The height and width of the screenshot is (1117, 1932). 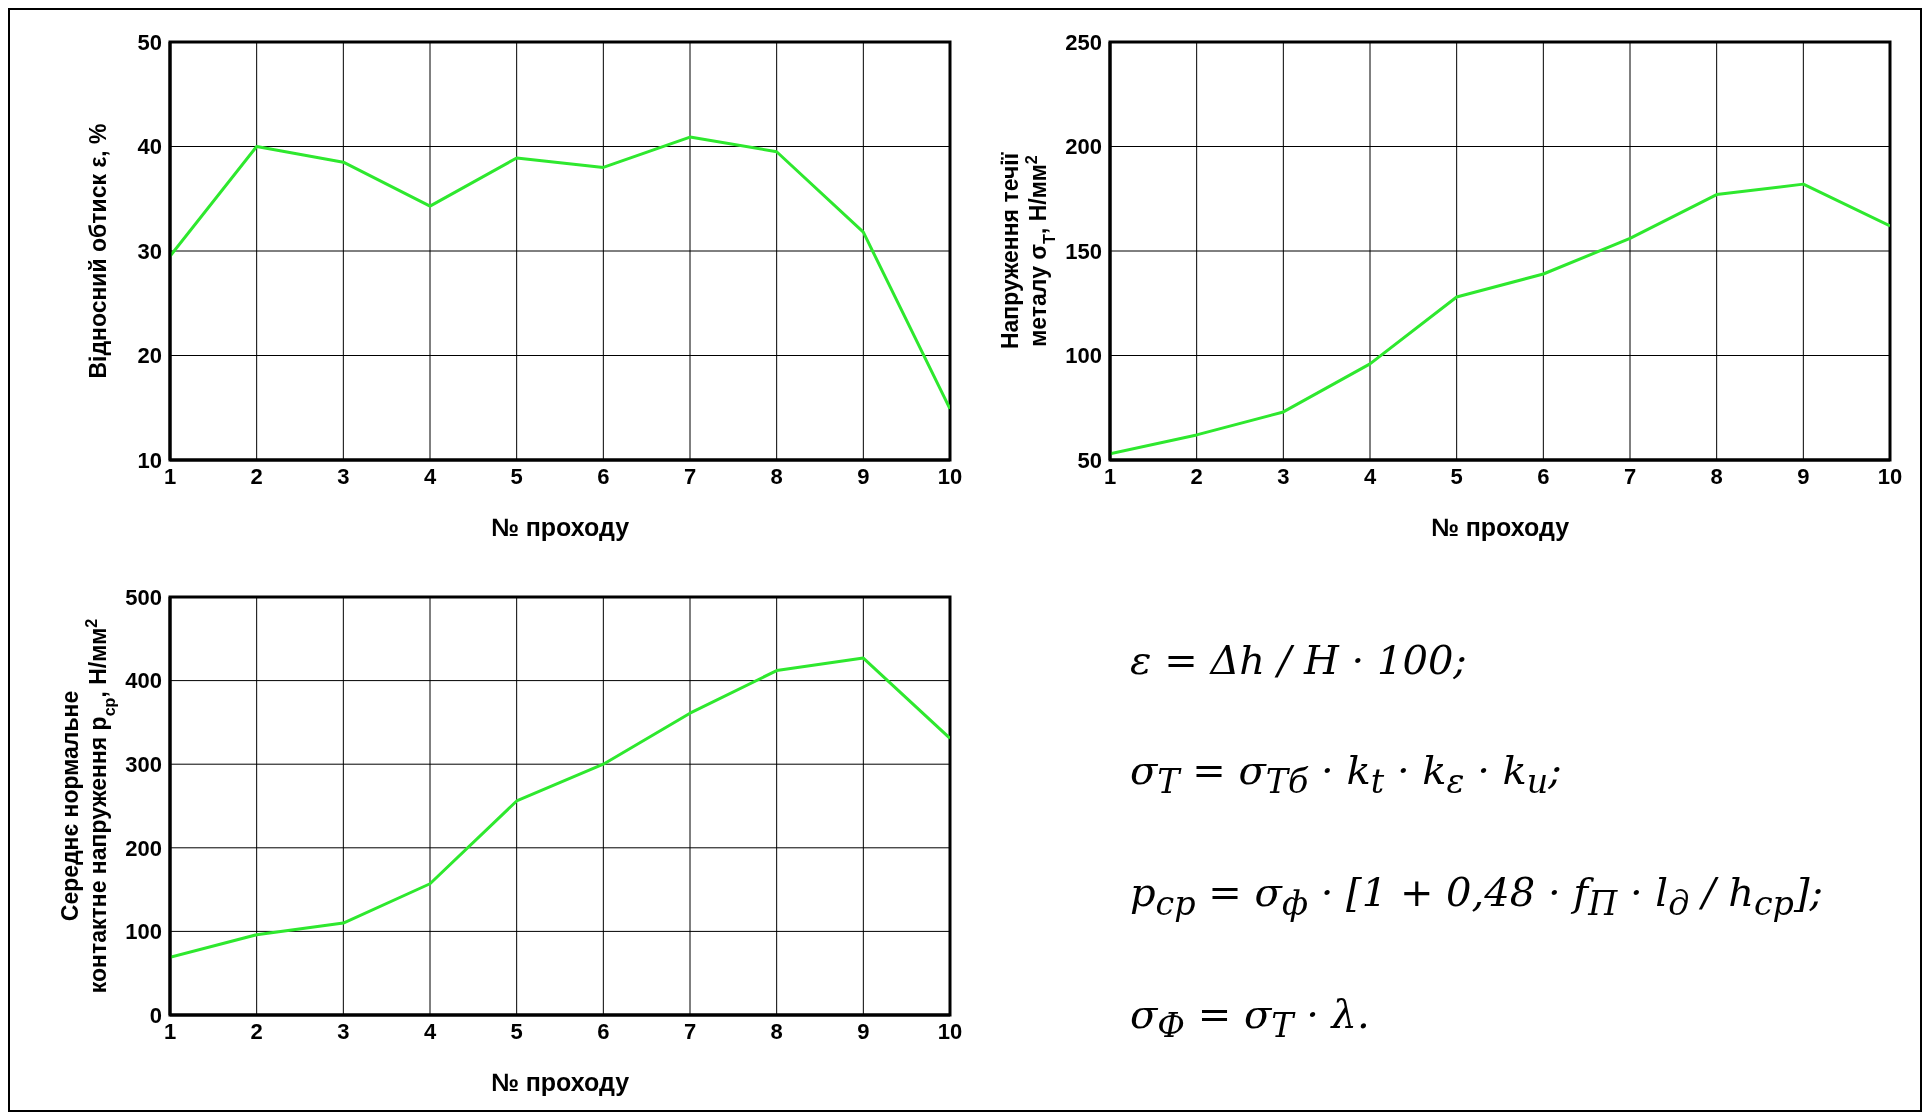 What do you see at coordinates (1477, 896) in the screenshot?
I see `text: p$_{cp}$ = σ$_{ф}$ · [1 + 0,48 · f$_{П}$ · l$_{д}$ / h$_{cp}$];` at bounding box center [1477, 896].